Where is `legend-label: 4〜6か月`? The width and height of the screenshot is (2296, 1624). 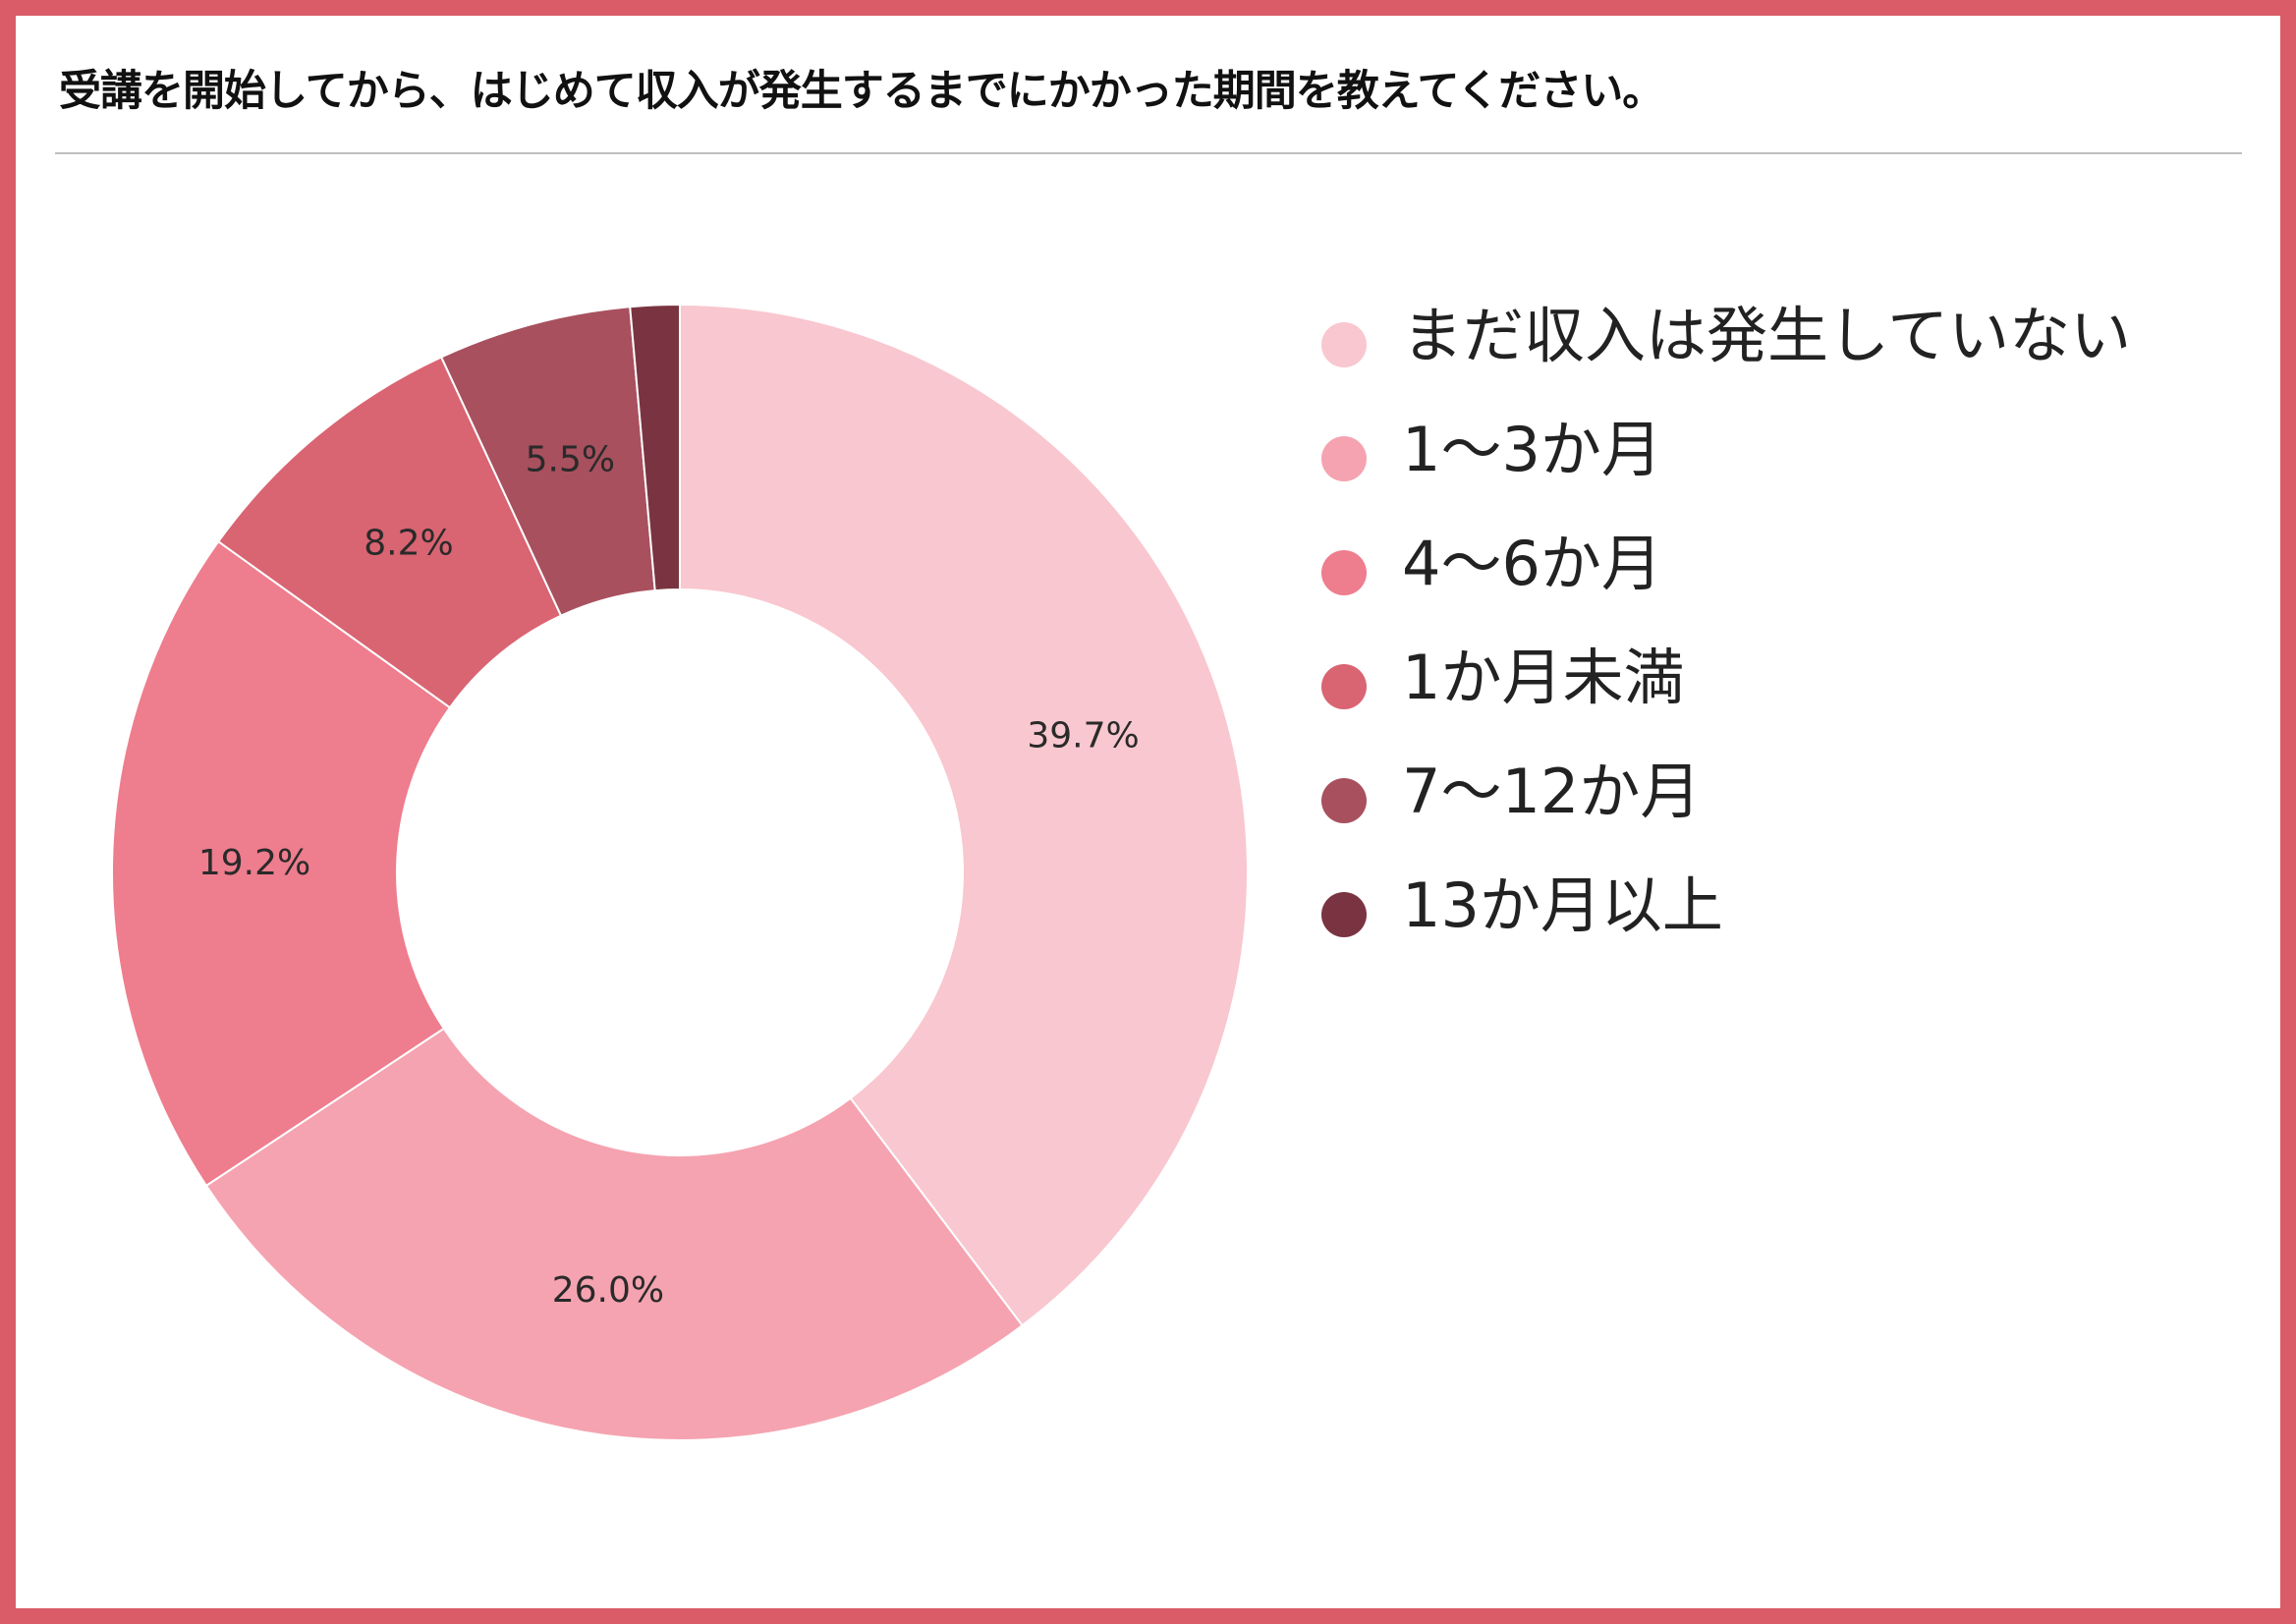 legend-label: 4〜6か月 is located at coordinates (1532, 563).